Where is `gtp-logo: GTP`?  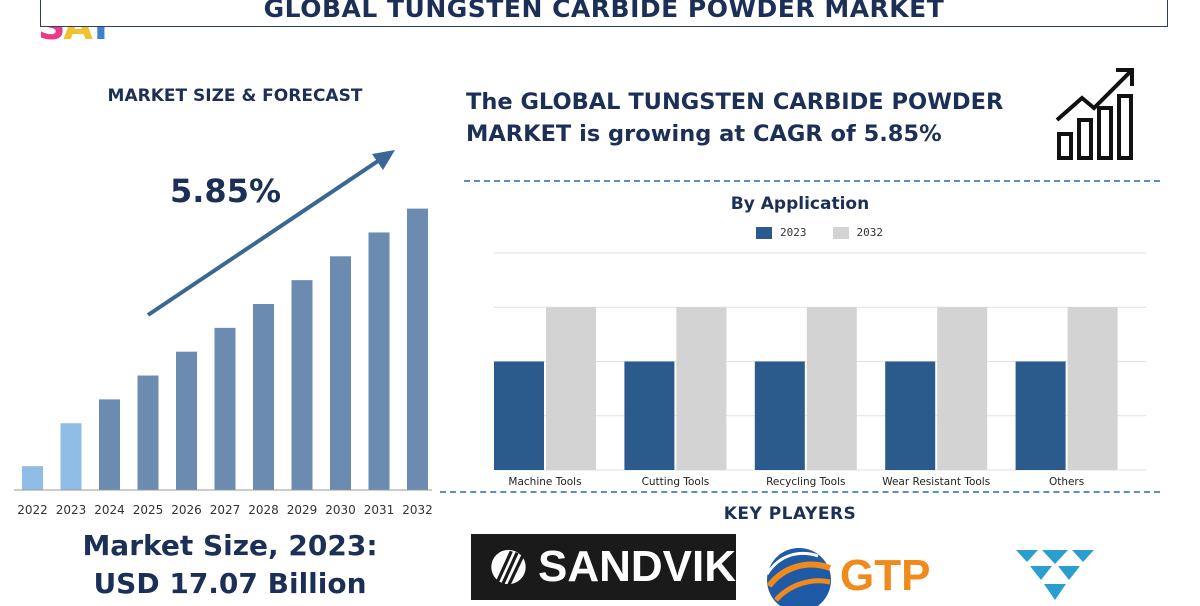
gtp-logo: GTP is located at coordinates (847, 576).